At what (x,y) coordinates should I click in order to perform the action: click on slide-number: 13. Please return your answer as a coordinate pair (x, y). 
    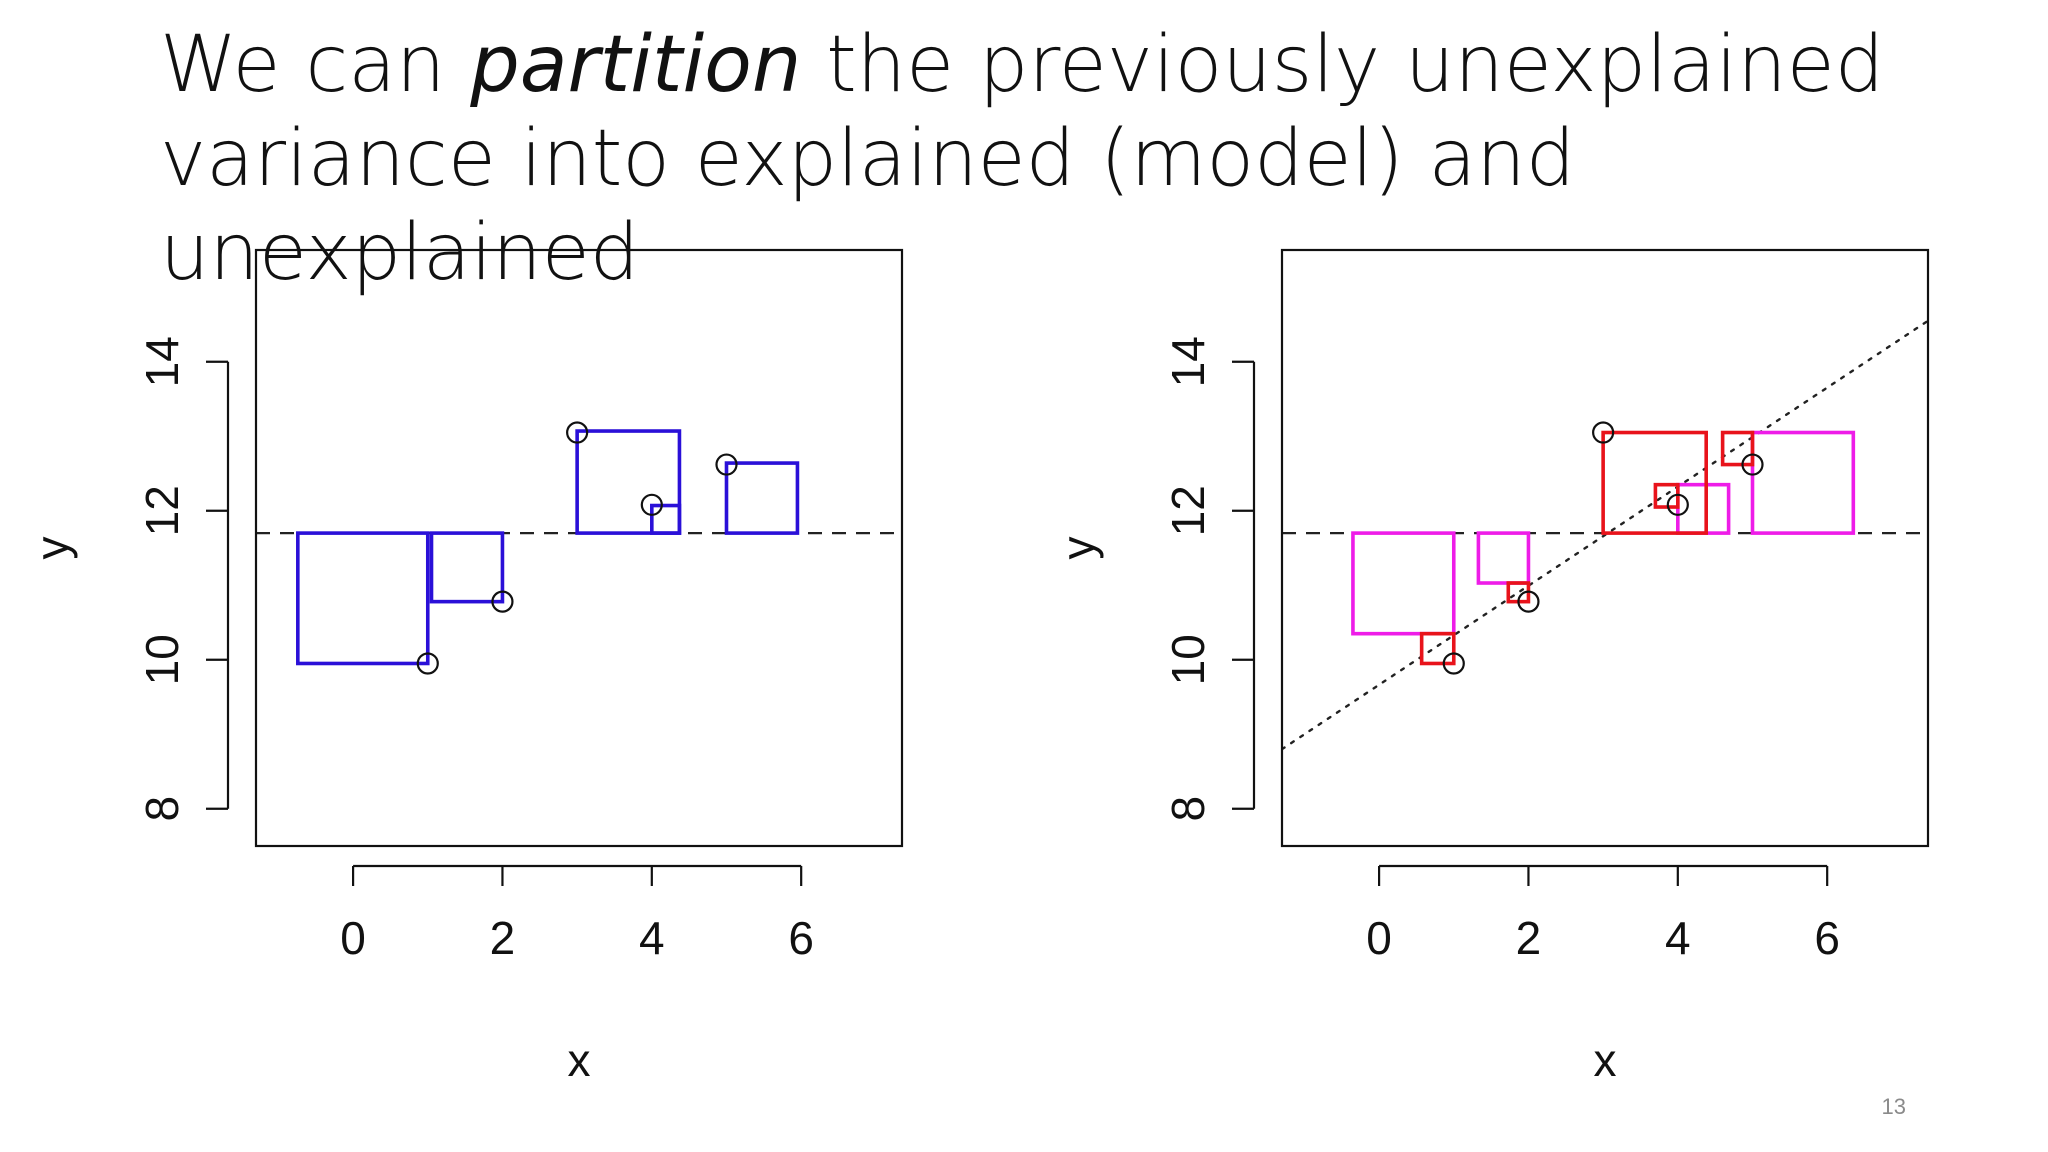
    Looking at the image, I should click on (1893, 1106).